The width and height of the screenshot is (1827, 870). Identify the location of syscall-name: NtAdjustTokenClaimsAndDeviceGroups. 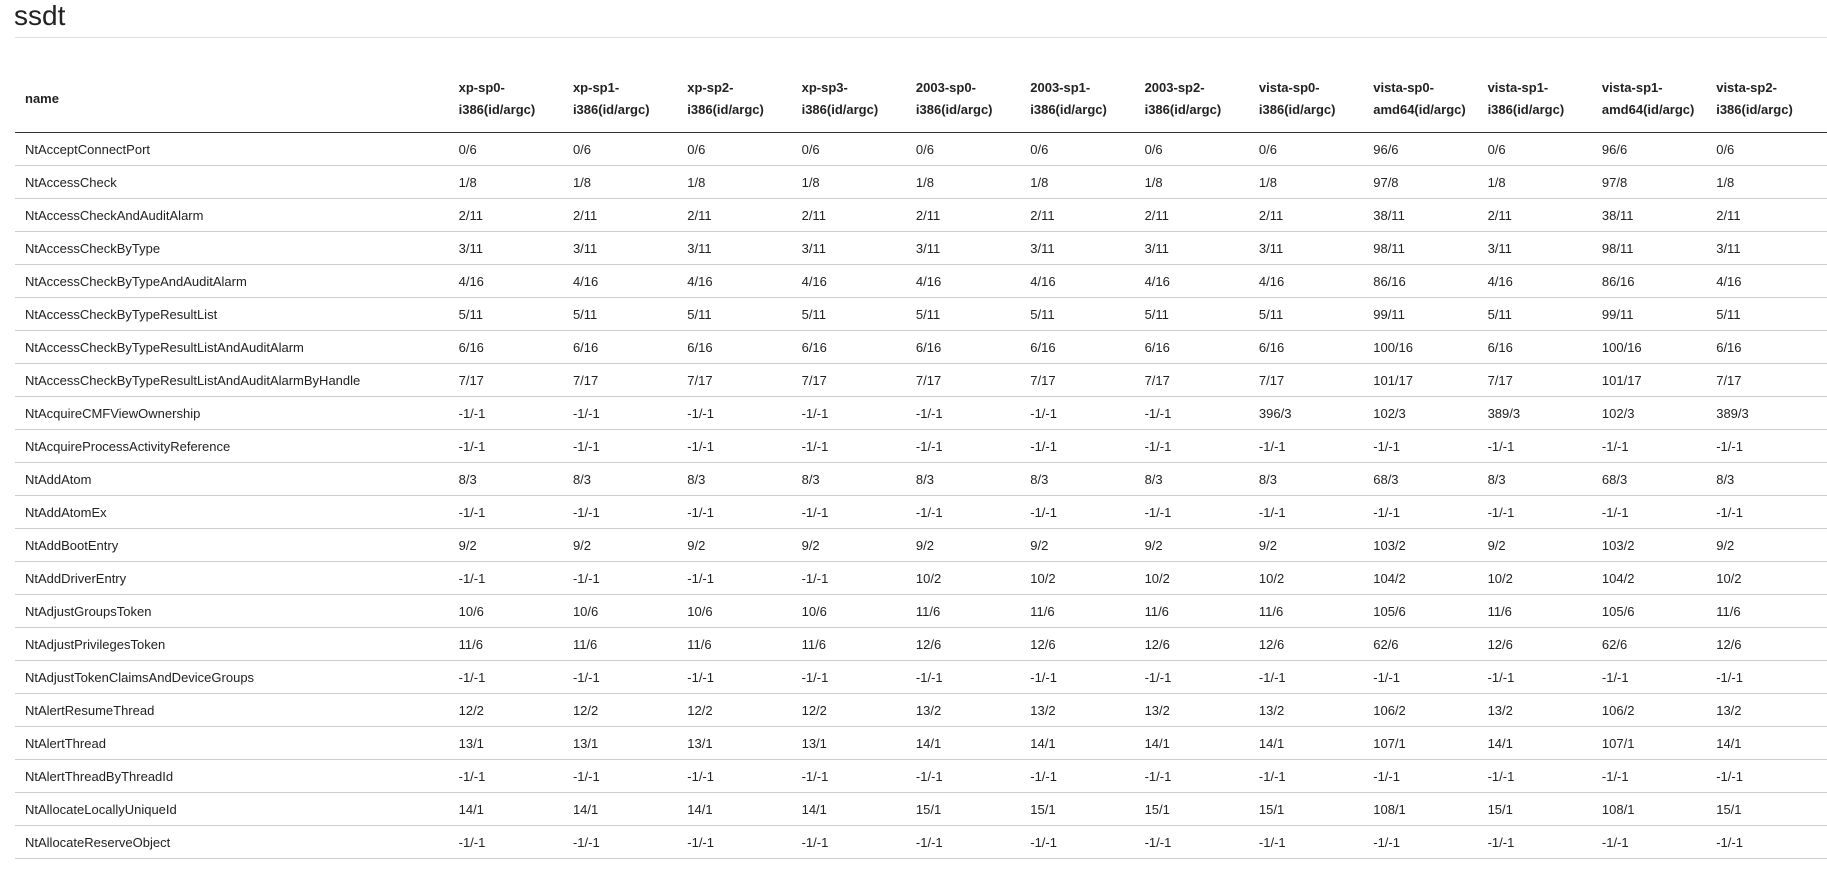
(232, 677).